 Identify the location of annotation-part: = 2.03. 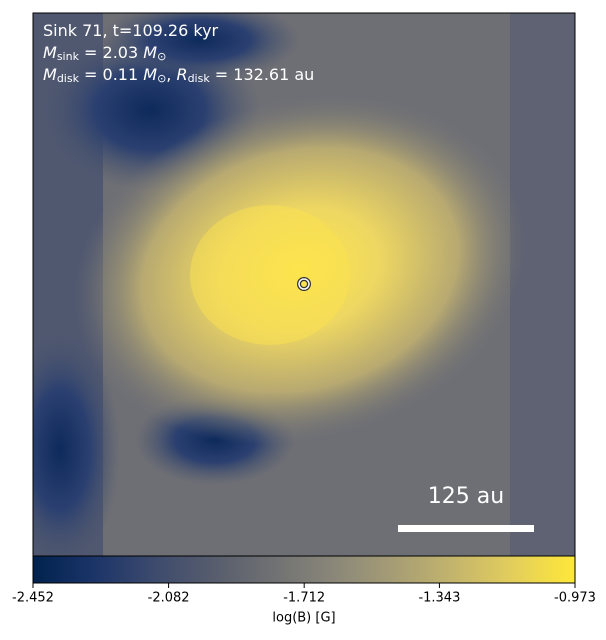
(111, 52).